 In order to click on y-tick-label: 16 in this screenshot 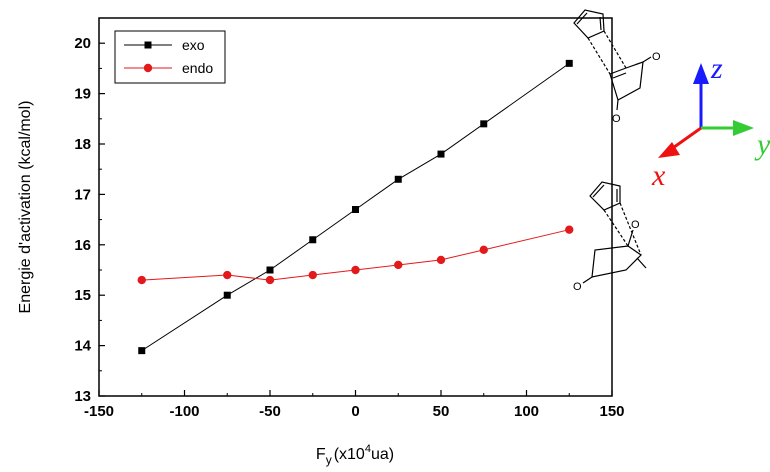, I will do `click(82, 245)`.